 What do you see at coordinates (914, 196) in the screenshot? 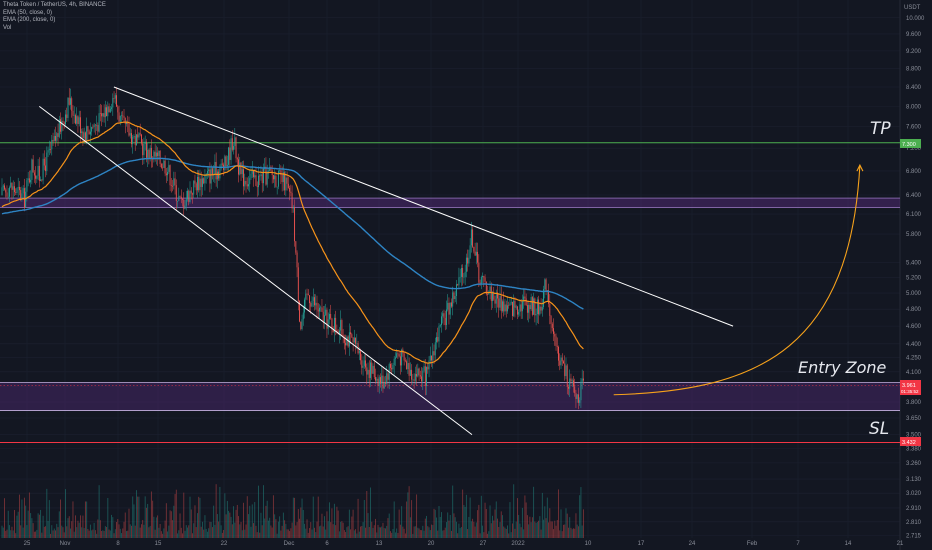
I see `price-tick-label: 6.400` at bounding box center [914, 196].